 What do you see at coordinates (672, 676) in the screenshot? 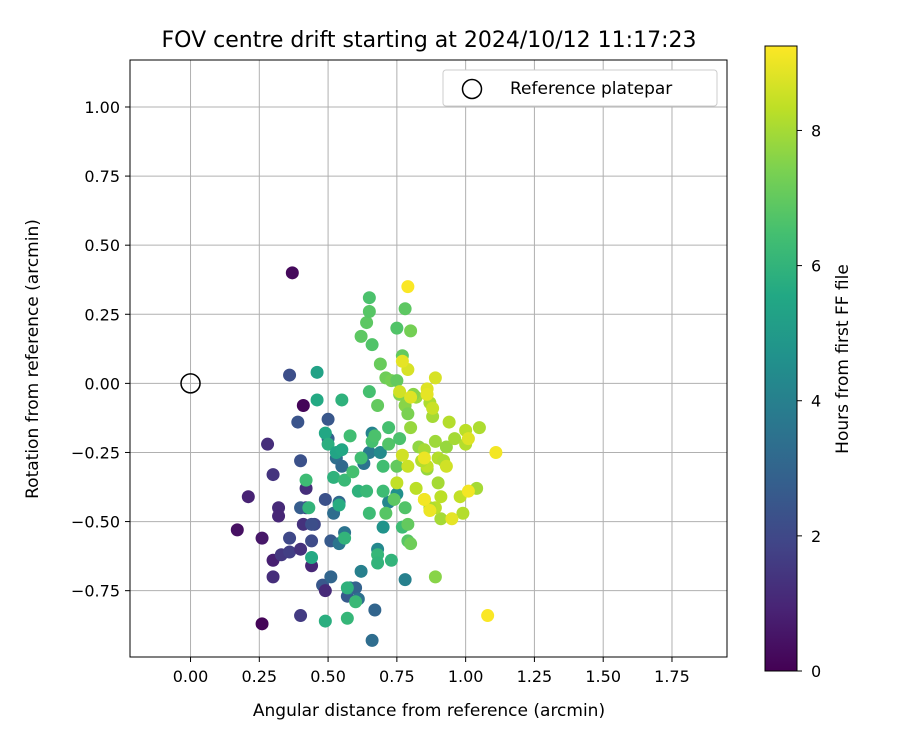
I see `x-tick-label: 1.75` at bounding box center [672, 676].